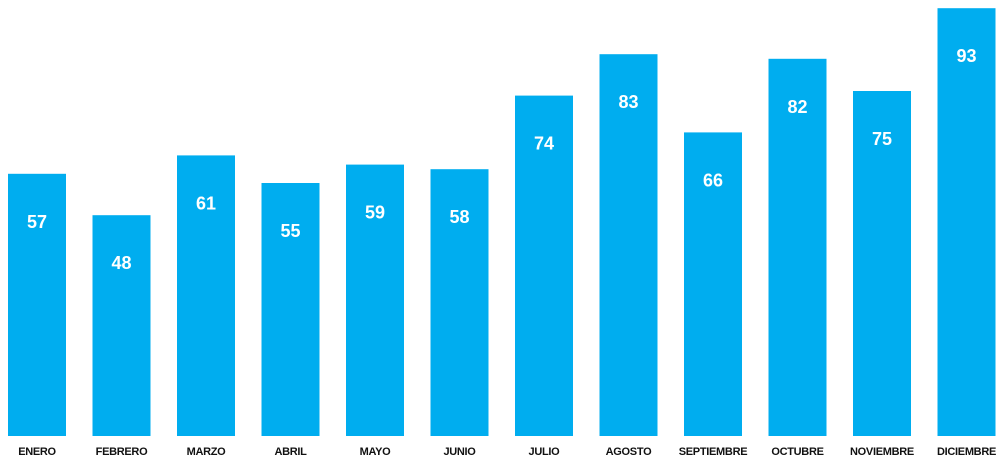 This screenshot has height=457, width=1006. What do you see at coordinates (206, 203) in the screenshot?
I see `value-label-marzo: 61` at bounding box center [206, 203].